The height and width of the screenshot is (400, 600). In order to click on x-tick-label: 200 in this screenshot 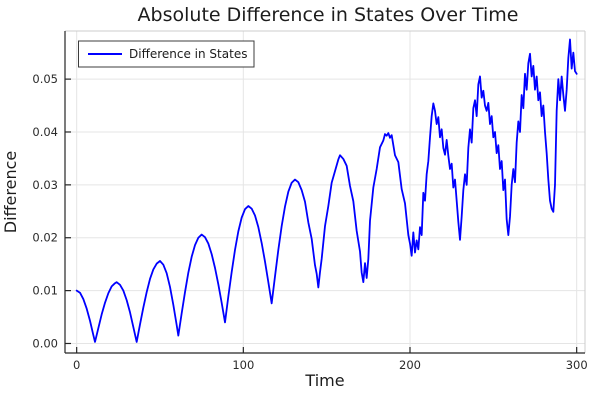, I will do `click(410, 365)`.